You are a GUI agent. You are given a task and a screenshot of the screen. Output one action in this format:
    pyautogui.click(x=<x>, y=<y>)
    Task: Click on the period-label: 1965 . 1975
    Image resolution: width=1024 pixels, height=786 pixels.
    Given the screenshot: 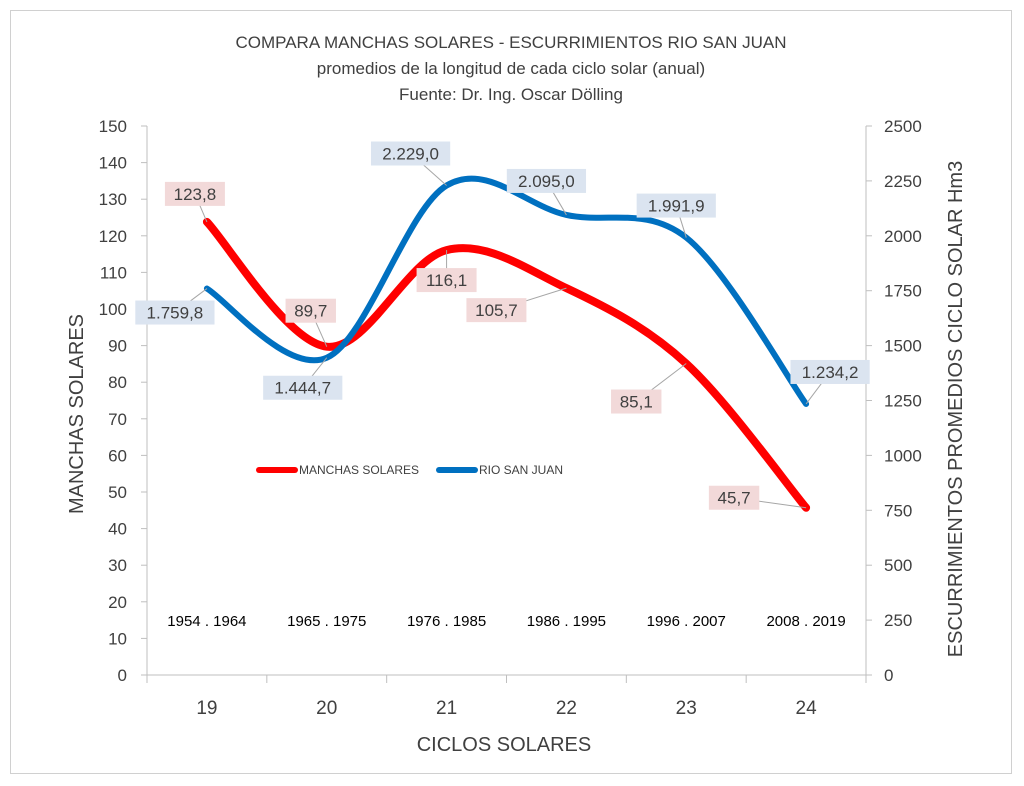 What is the action you would take?
    pyautogui.click(x=326, y=621)
    